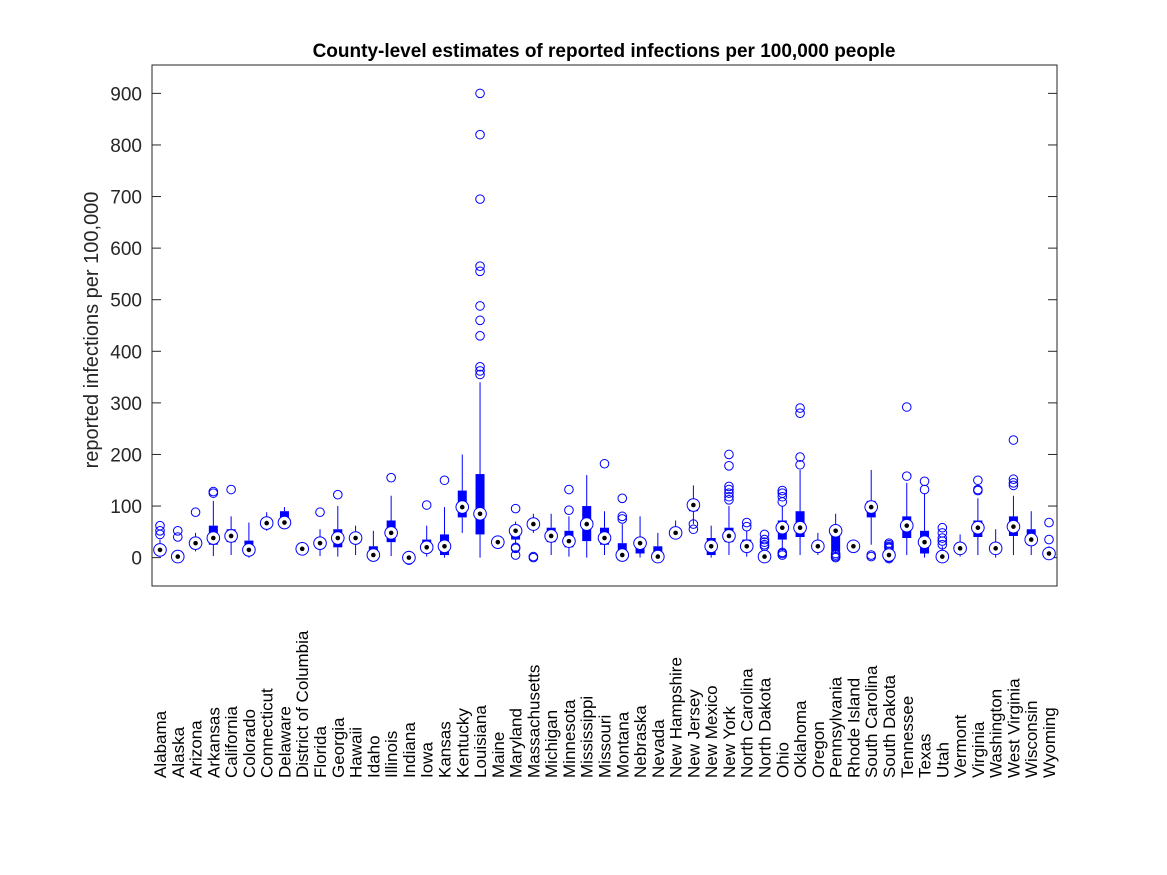 This screenshot has height=875, width=1167. What do you see at coordinates (729, 742) in the screenshot?
I see `x-tick-label: New York` at bounding box center [729, 742].